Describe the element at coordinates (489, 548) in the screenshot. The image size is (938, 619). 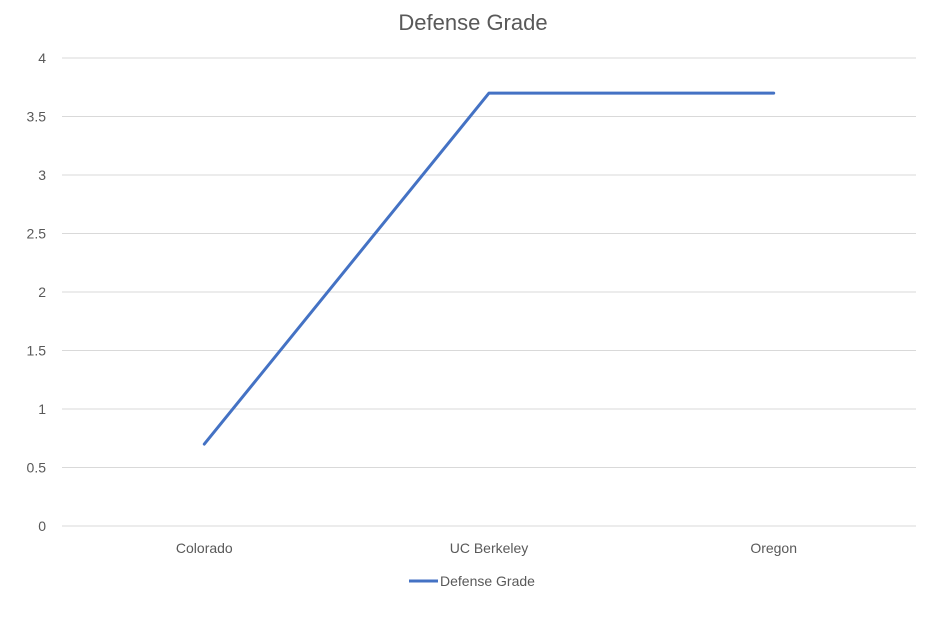
I see `x-tick-label: UC Berkeley` at that location.